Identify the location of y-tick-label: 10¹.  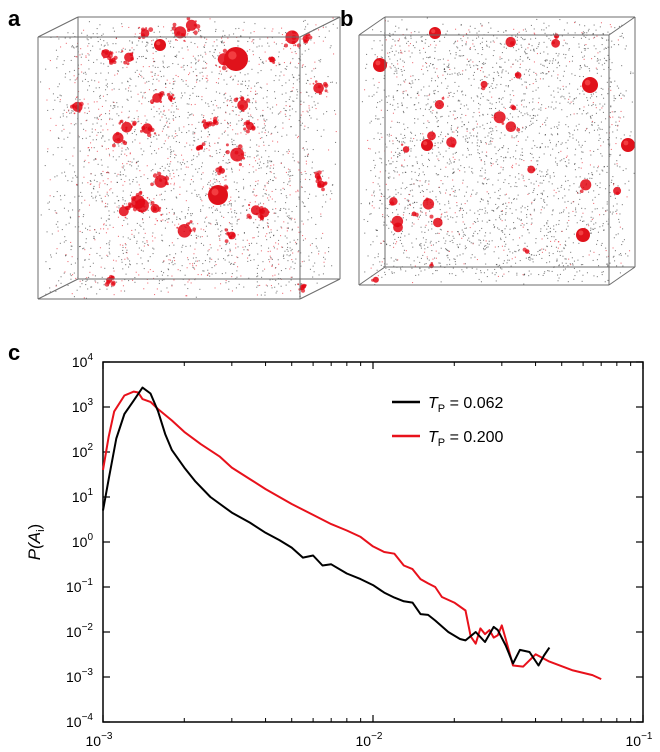
(83, 496).